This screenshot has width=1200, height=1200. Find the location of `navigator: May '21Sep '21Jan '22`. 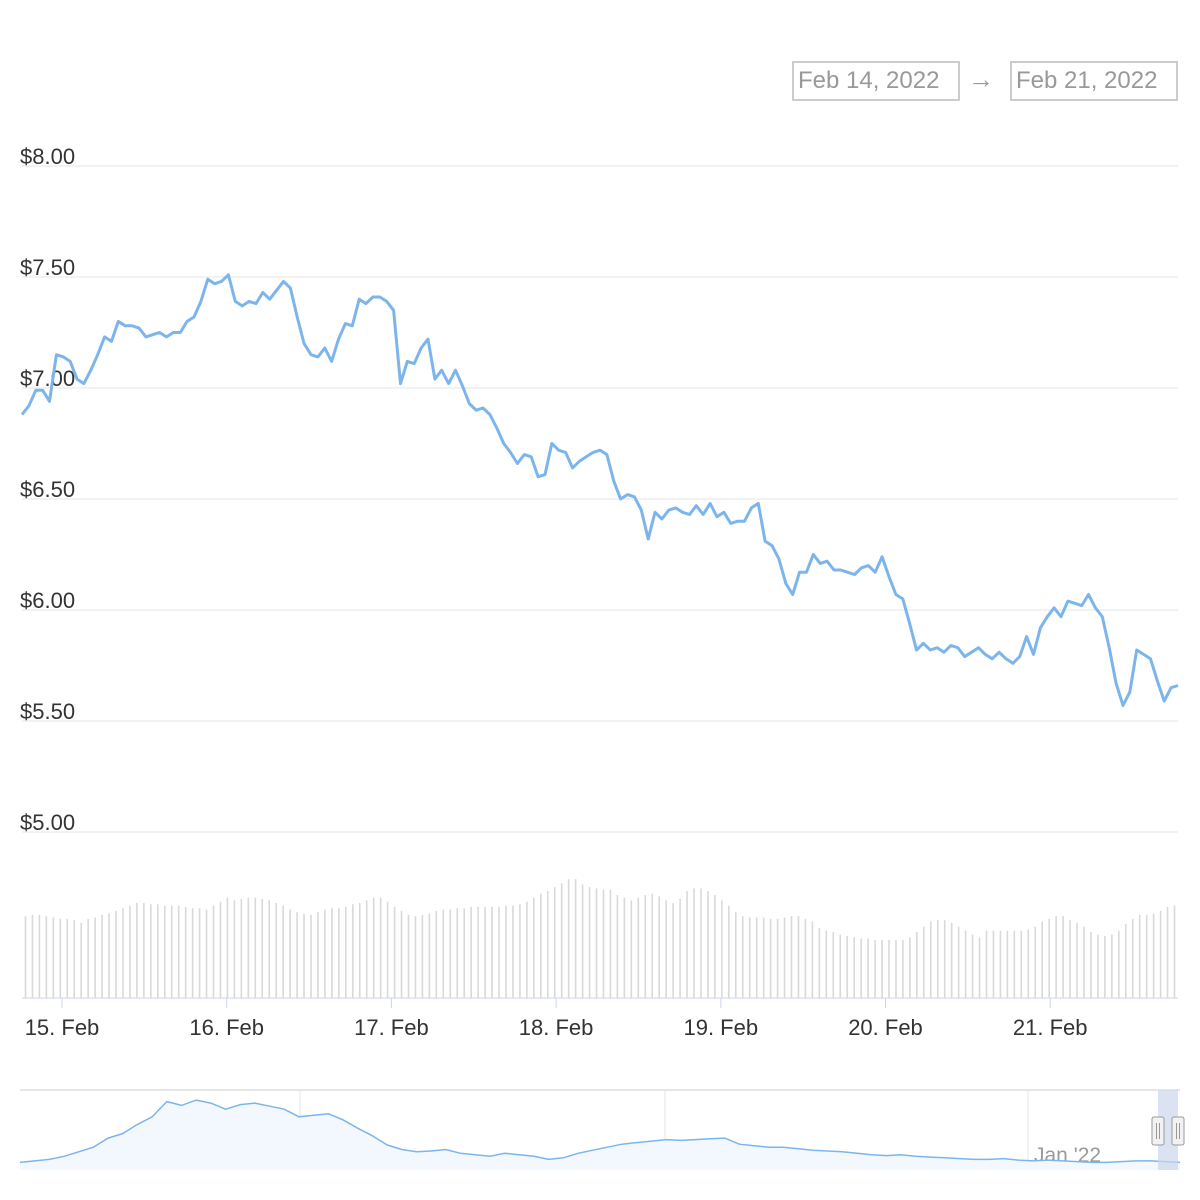

navigator: May '21Sep '21Jan '22 is located at coordinates (602, 1129).